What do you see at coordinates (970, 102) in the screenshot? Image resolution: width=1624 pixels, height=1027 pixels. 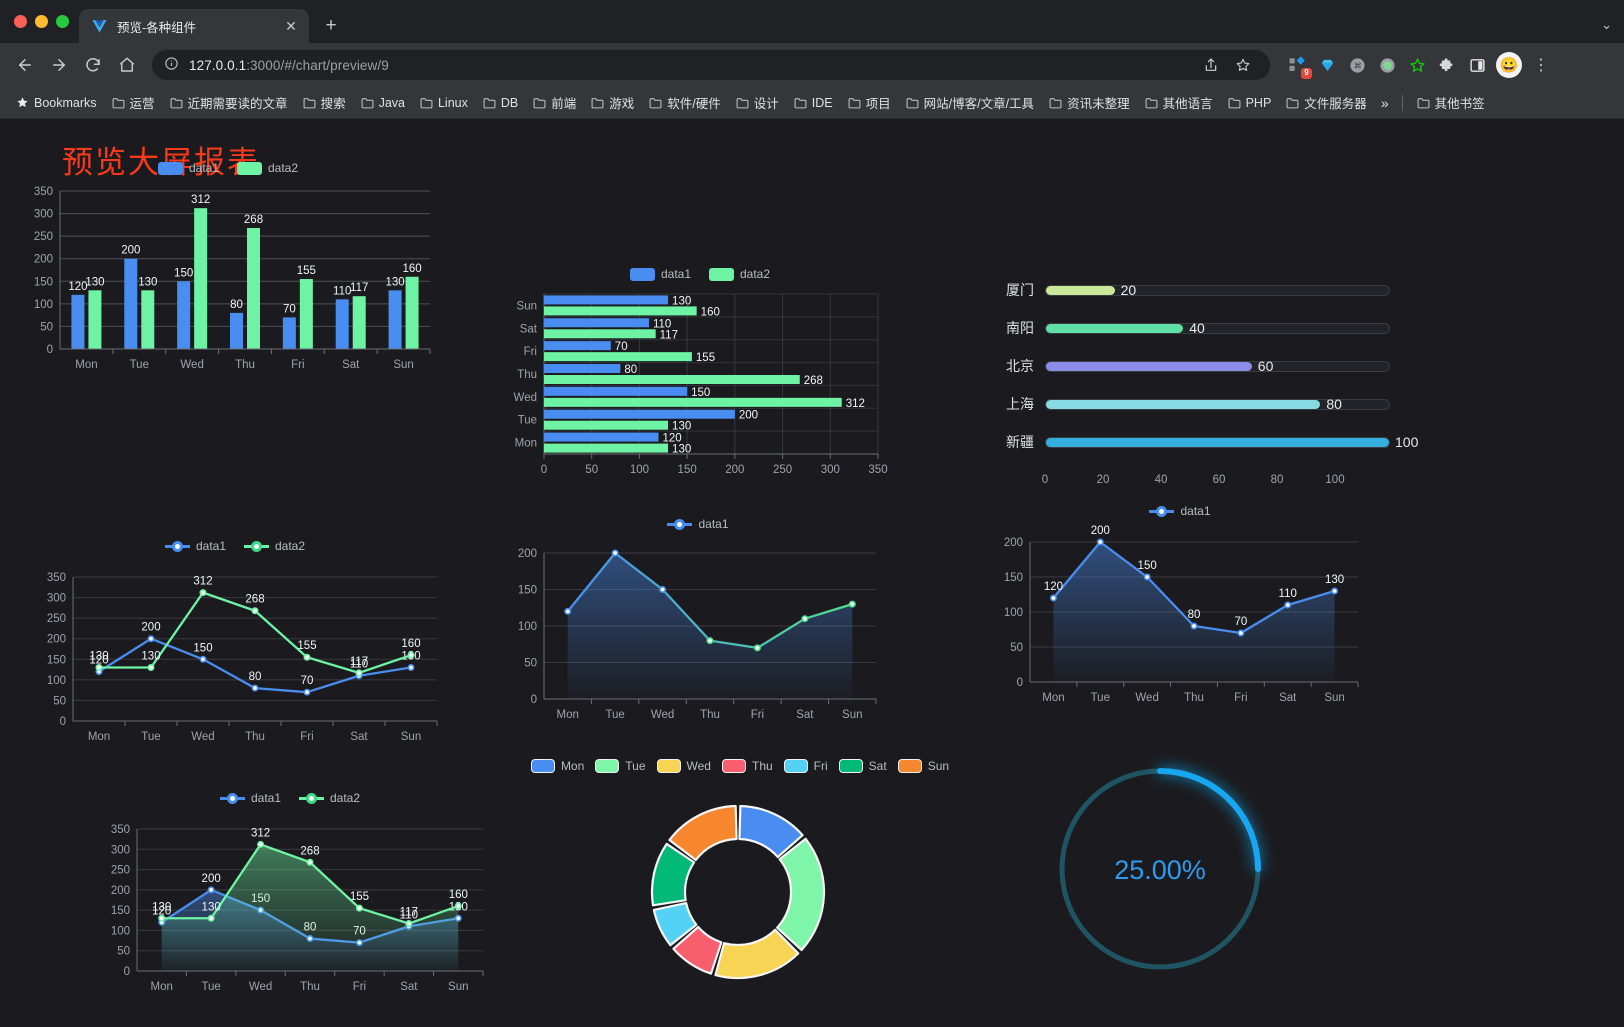 I see `bookmark-folder: 网站/博客/文章/工具` at bounding box center [970, 102].